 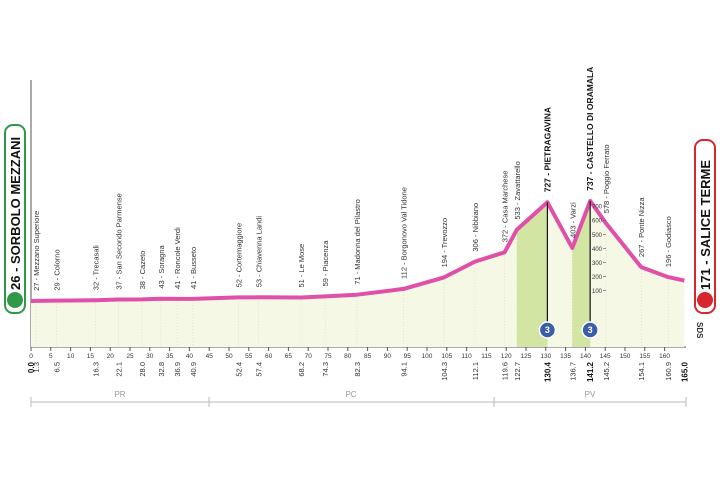 I want to click on waypoint-label: 59 - Piacenza, so click(x=325, y=263).